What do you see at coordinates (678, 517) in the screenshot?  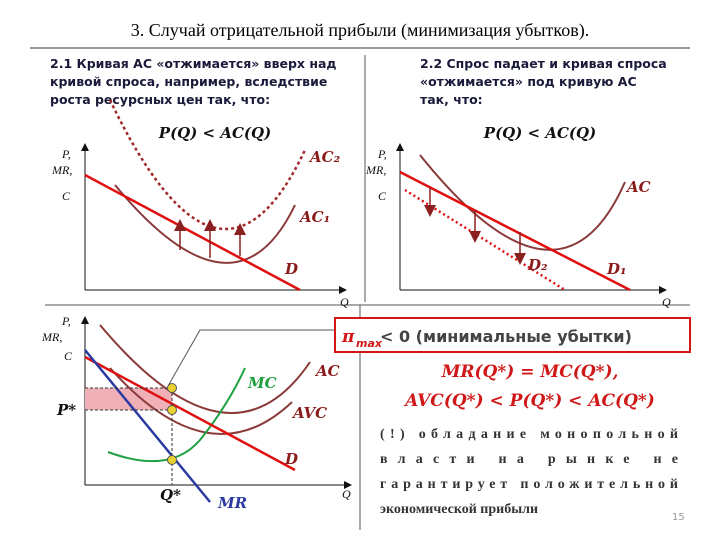 I see `page-number: 15` at bounding box center [678, 517].